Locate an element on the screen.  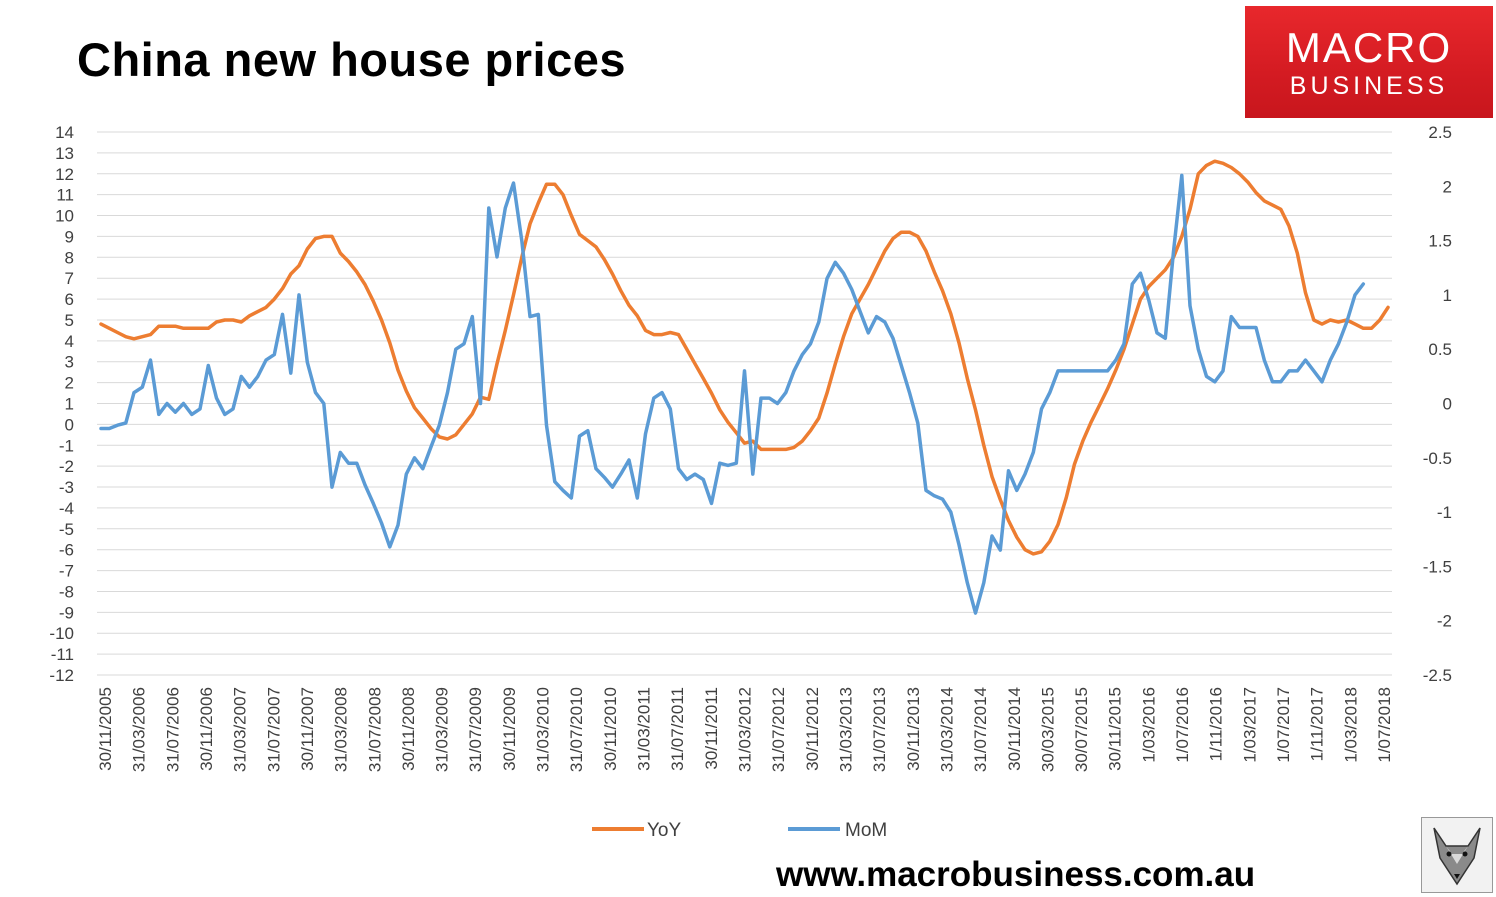
x-tick-label: 1/11/2017 is located at coordinates (1317, 724).